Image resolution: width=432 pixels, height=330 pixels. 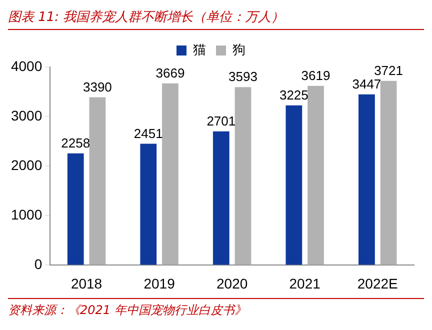 What do you see at coordinates (26, 66) in the screenshot?
I see `y-tick-label: 4000` at bounding box center [26, 66].